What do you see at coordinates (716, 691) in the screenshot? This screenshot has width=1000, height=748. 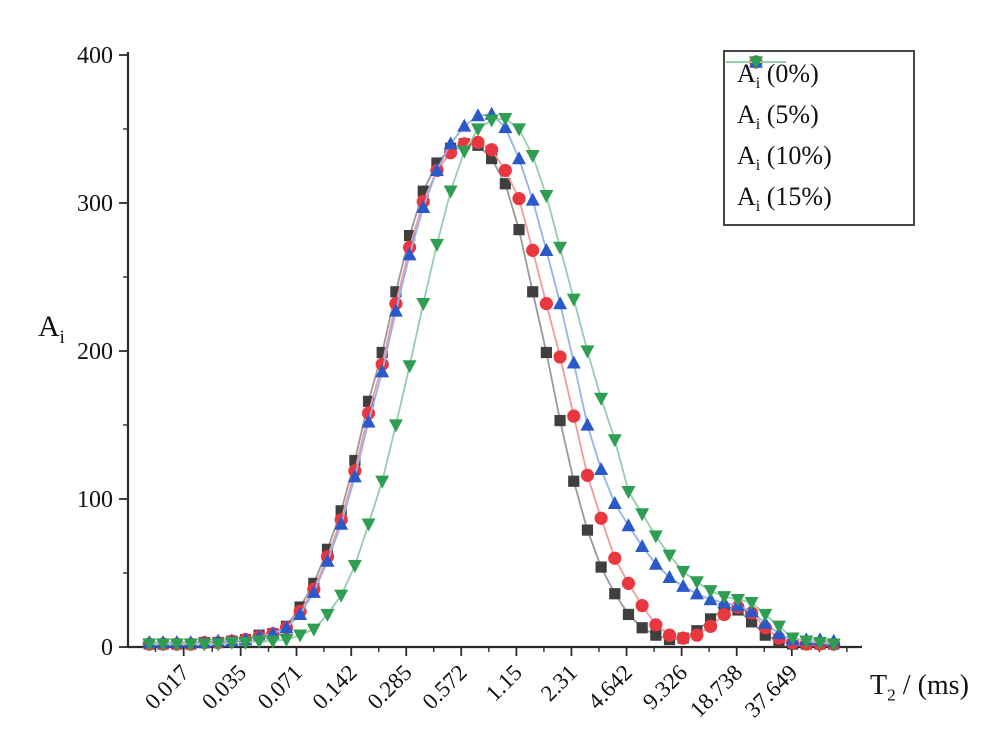 I see `x-tick-label: 18.738` at bounding box center [716, 691].